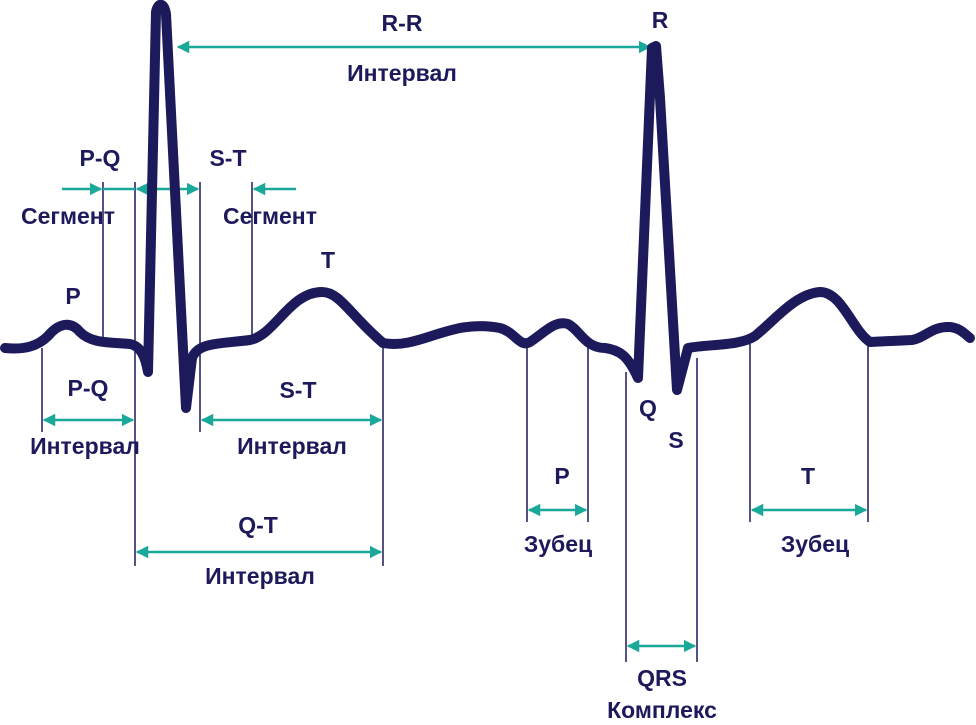  Describe the element at coordinates (648, 408) in the screenshot. I see `label: Q` at that location.